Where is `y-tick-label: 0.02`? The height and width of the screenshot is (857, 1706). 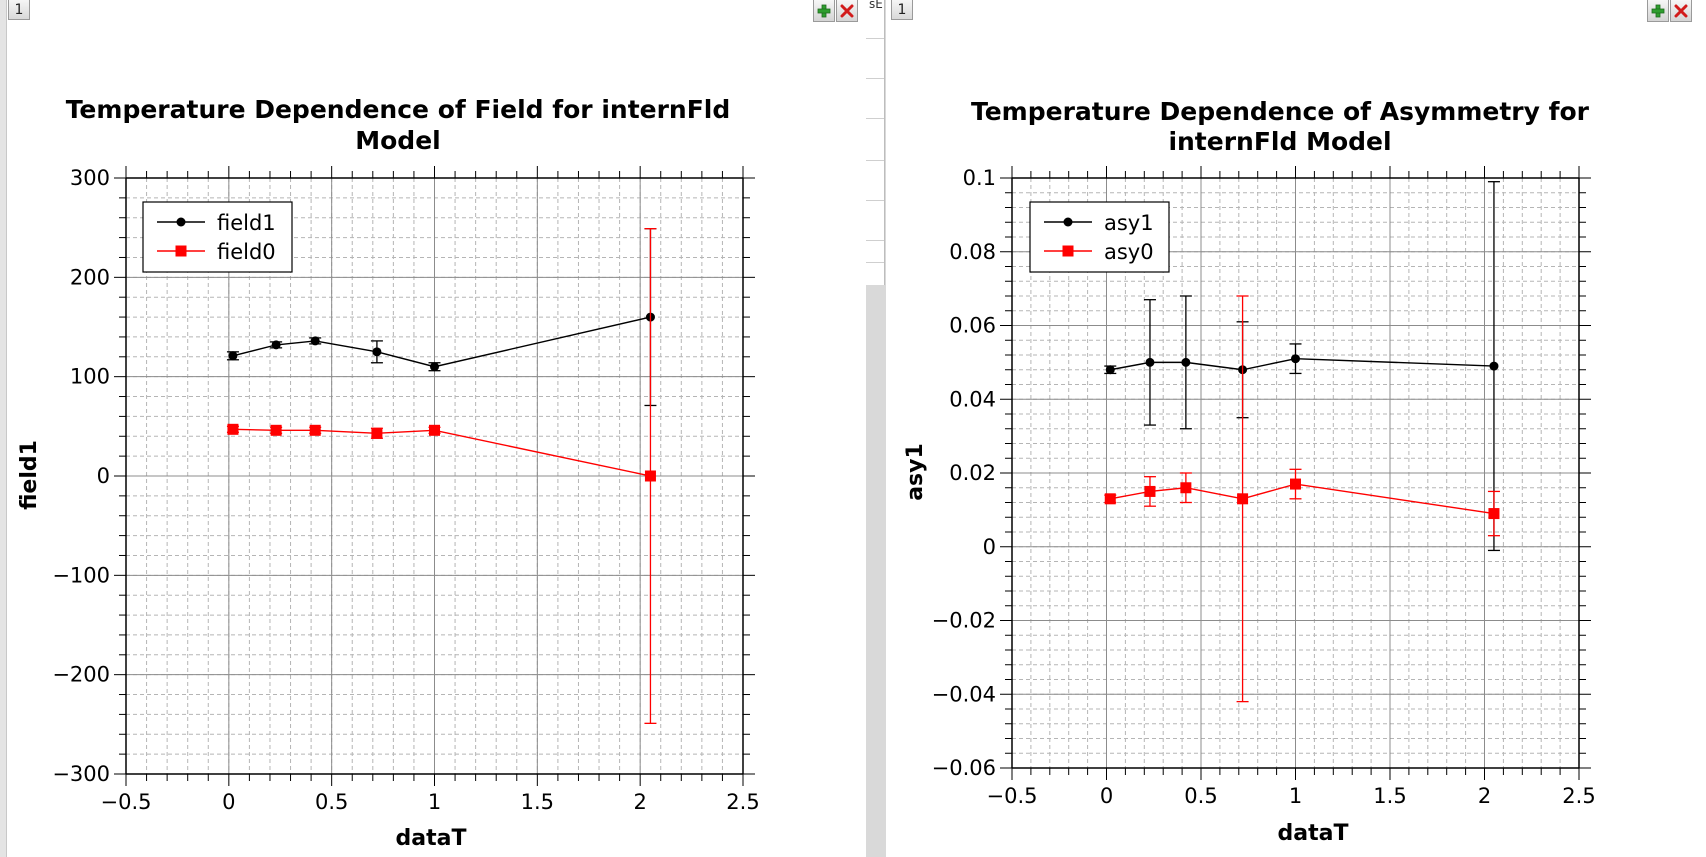
y-tick-label: 0.02 is located at coordinates (972, 473).